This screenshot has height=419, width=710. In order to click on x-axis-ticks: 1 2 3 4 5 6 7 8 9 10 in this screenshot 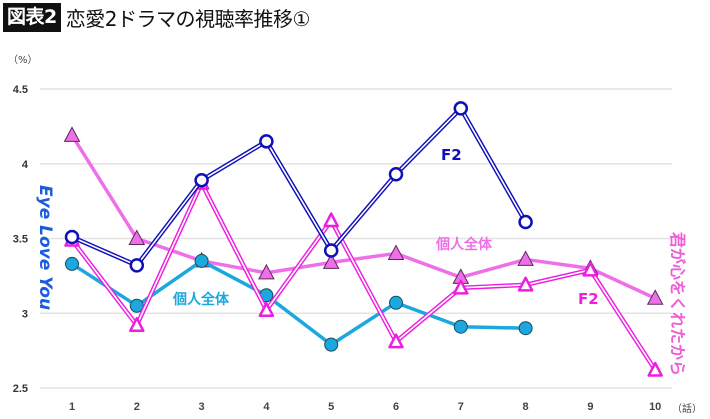, I will do `click(365, 407)`.